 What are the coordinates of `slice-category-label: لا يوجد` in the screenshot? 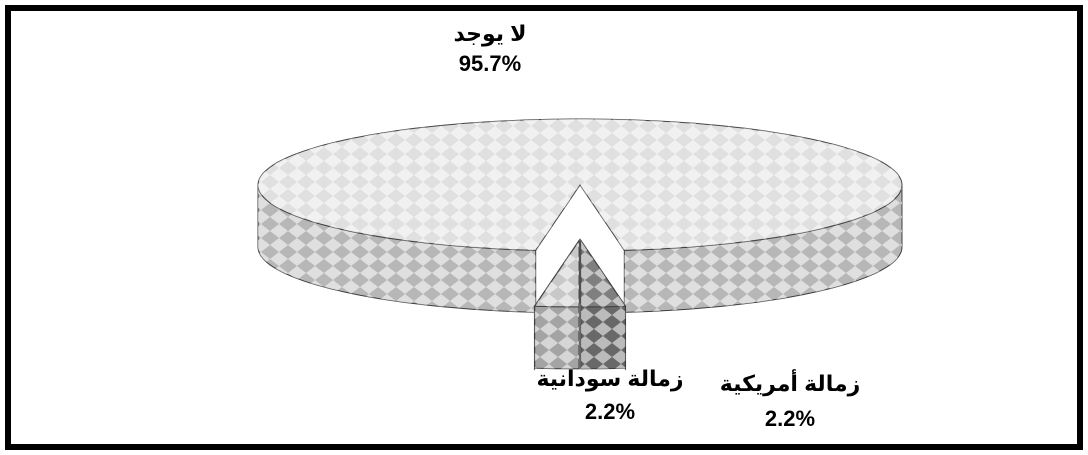 It's located at (489, 34).